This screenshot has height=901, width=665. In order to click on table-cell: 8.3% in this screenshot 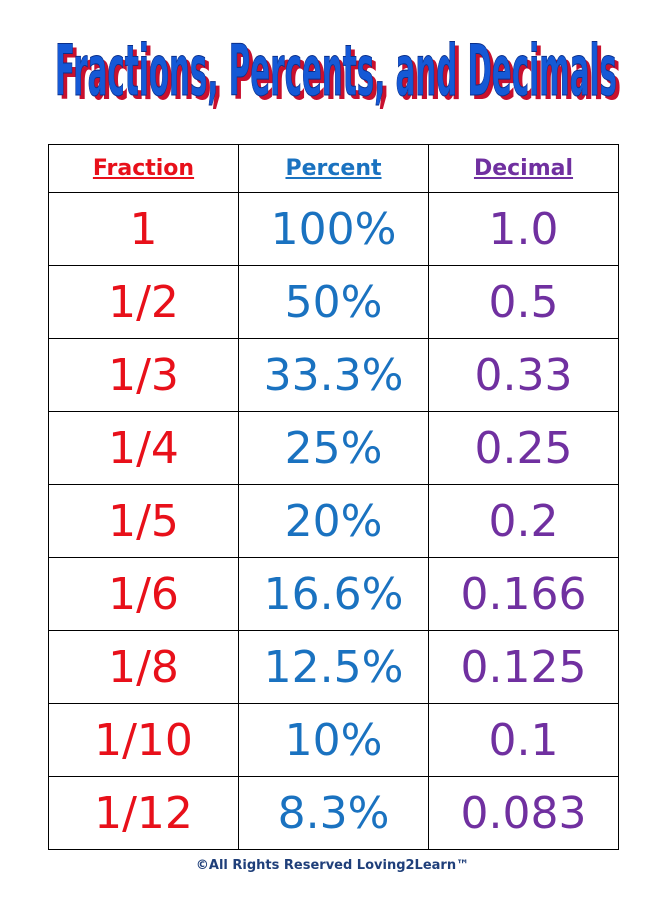, I will do `click(333, 813)`.